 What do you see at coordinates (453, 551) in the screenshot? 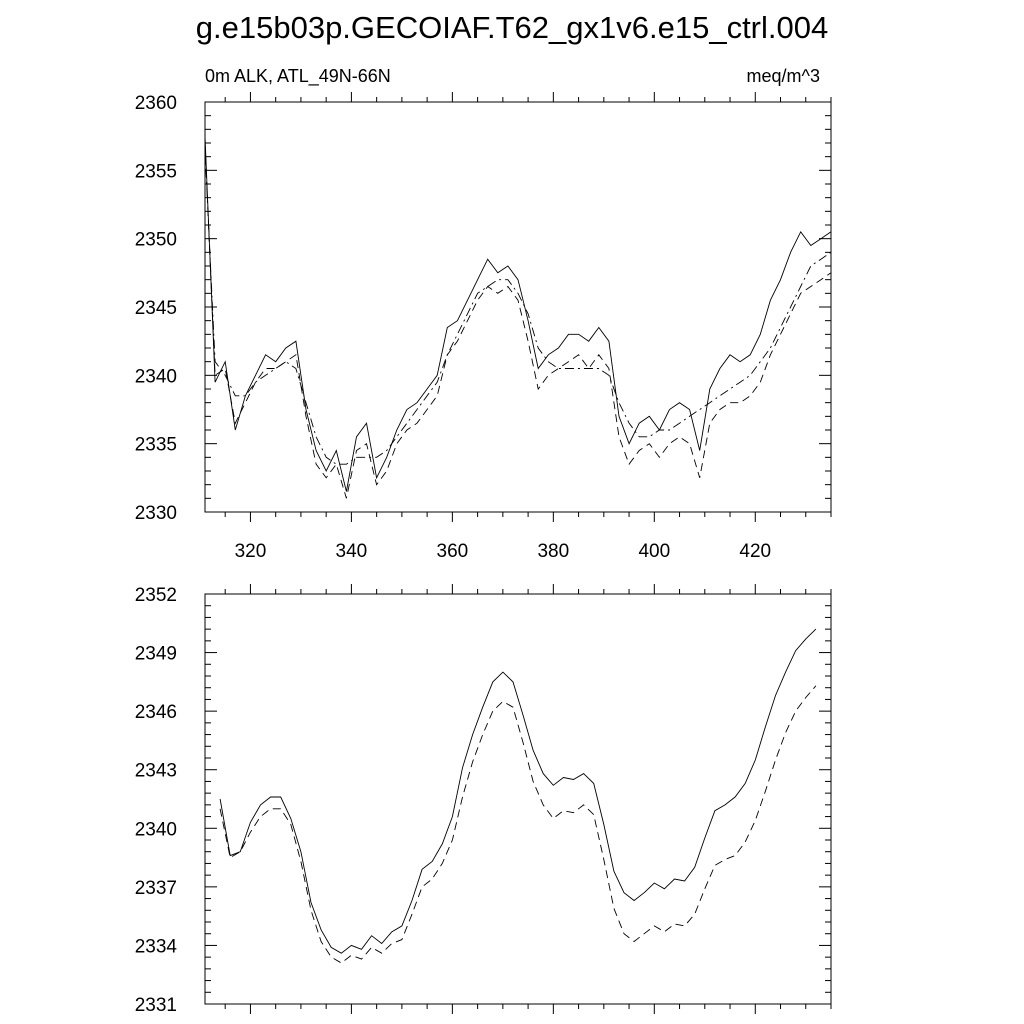
I see `top-x-tick-label: 360` at bounding box center [453, 551].